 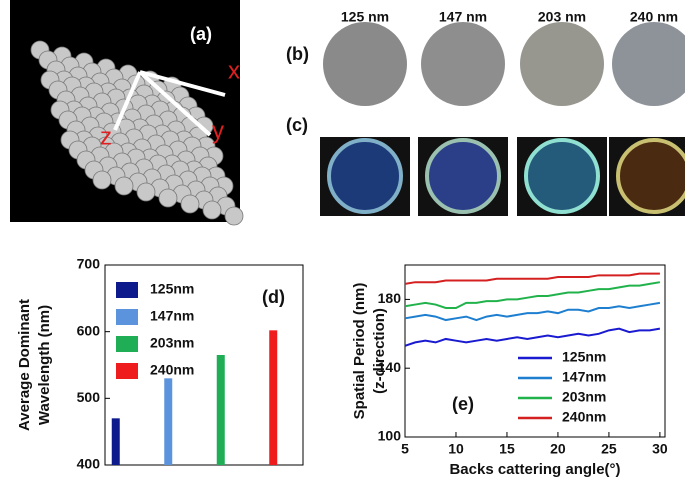 What do you see at coordinates (405, 449) in the screenshot?
I see `x-tick-label: 5` at bounding box center [405, 449].